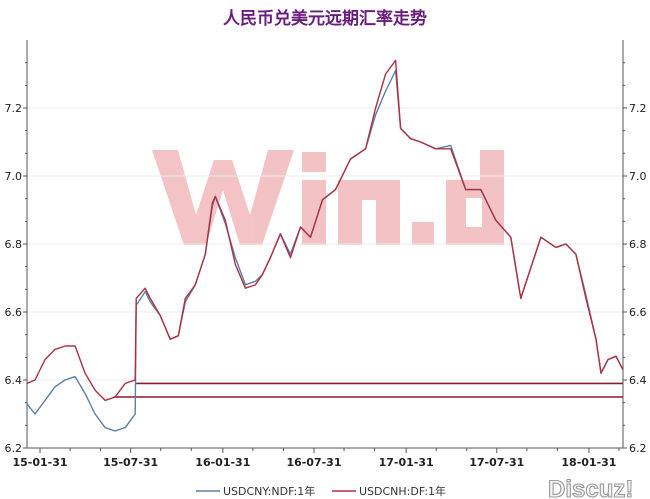  Describe the element at coordinates (638, 380) in the screenshot. I see `y-tick-label-right: 6.4` at that location.